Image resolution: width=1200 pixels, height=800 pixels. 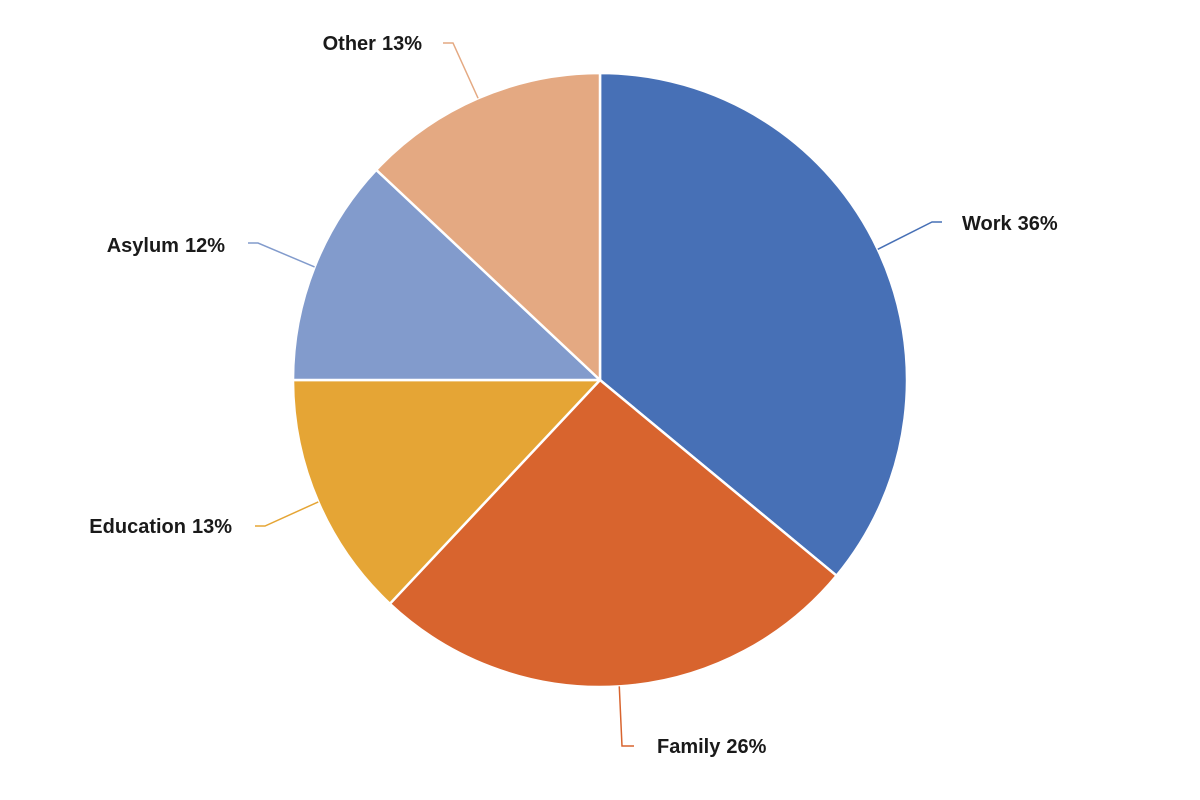 I want to click on value-label: 36%, so click(x=1038, y=224).